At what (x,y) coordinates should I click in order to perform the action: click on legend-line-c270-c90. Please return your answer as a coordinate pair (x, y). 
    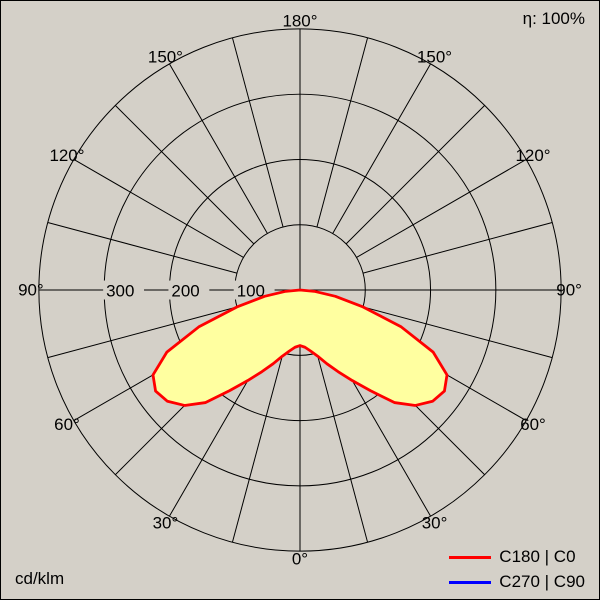
    Looking at the image, I should click on (470, 582).